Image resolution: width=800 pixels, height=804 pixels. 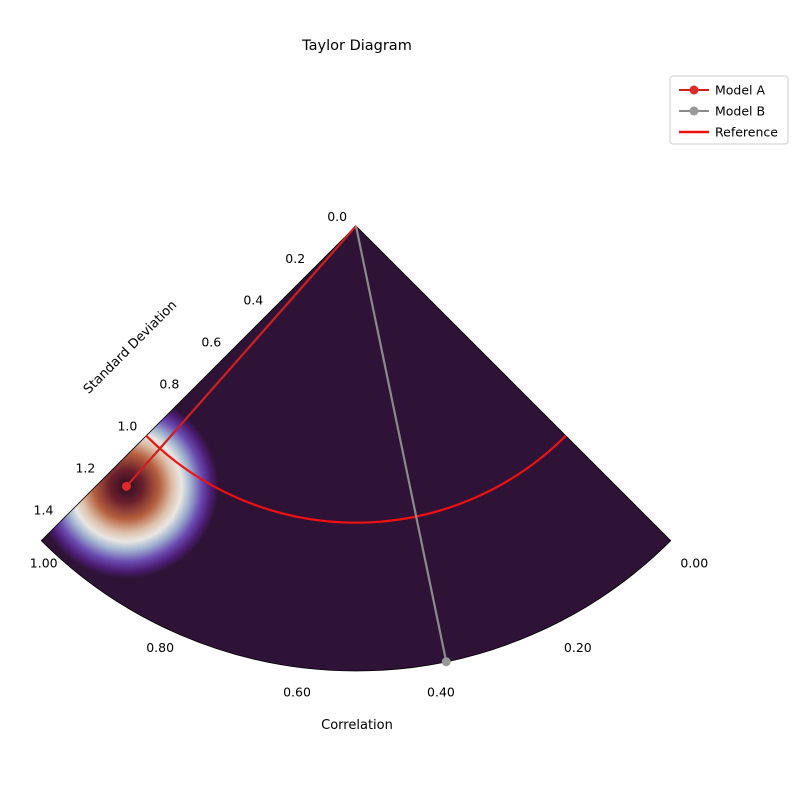 I want to click on std-tick-label: 0.2, so click(x=295, y=258).